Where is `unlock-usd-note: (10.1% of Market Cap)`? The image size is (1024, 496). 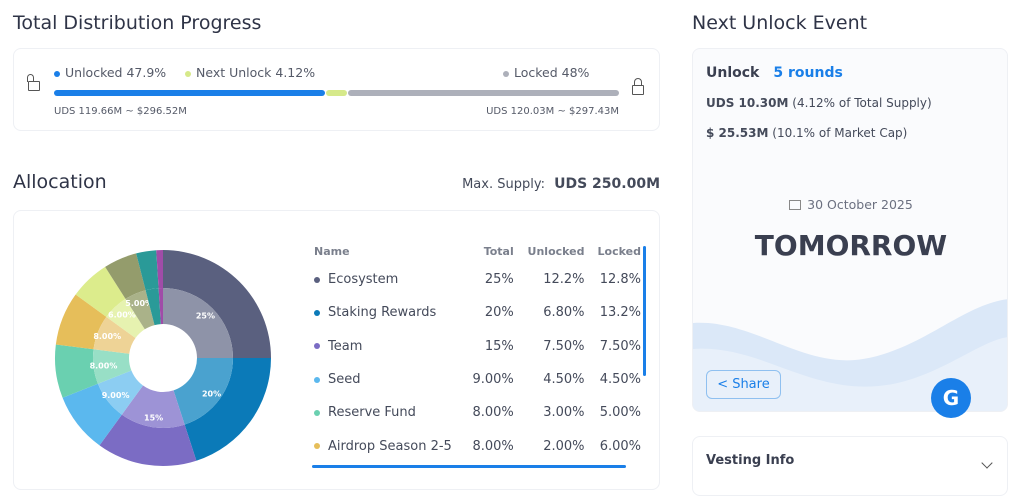
unlock-usd-note: (10.1% of Market Cap) is located at coordinates (840, 133).